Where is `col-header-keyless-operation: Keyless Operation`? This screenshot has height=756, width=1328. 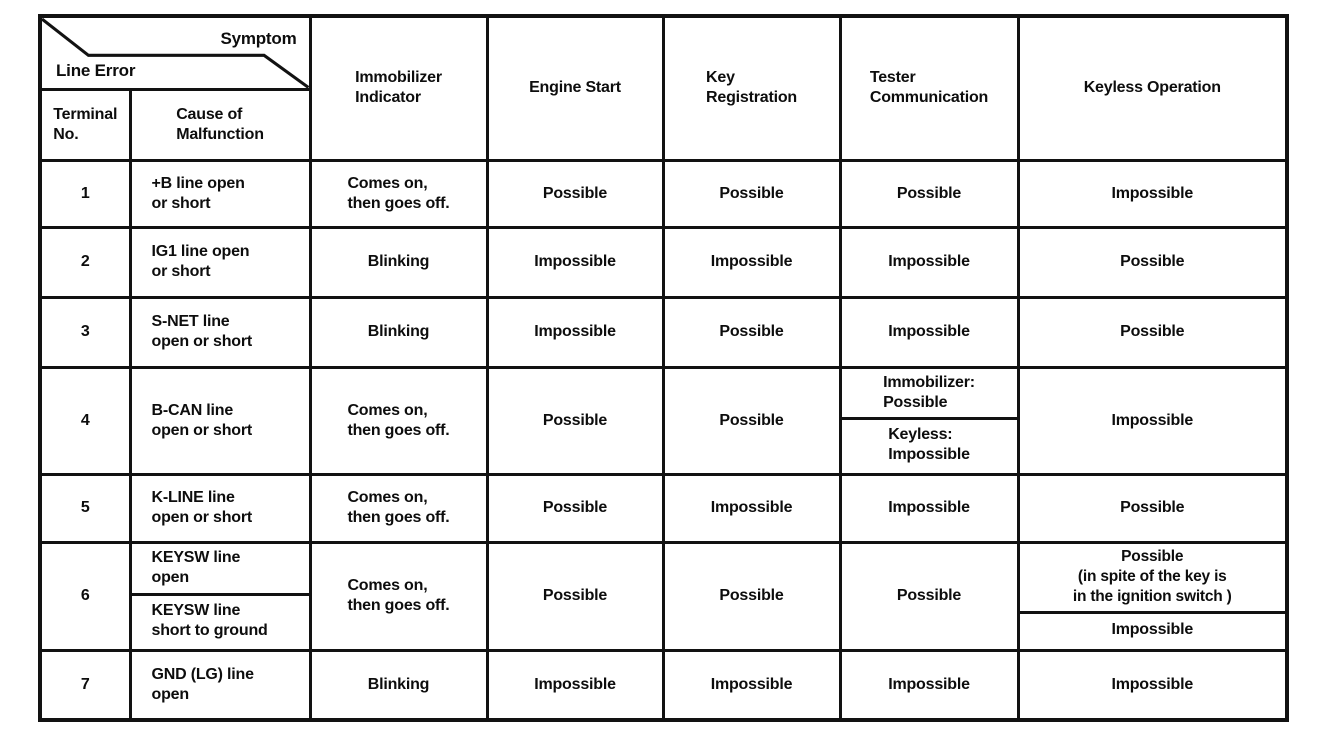
col-header-keyless-operation: Keyless Operation is located at coordinates (1152, 88).